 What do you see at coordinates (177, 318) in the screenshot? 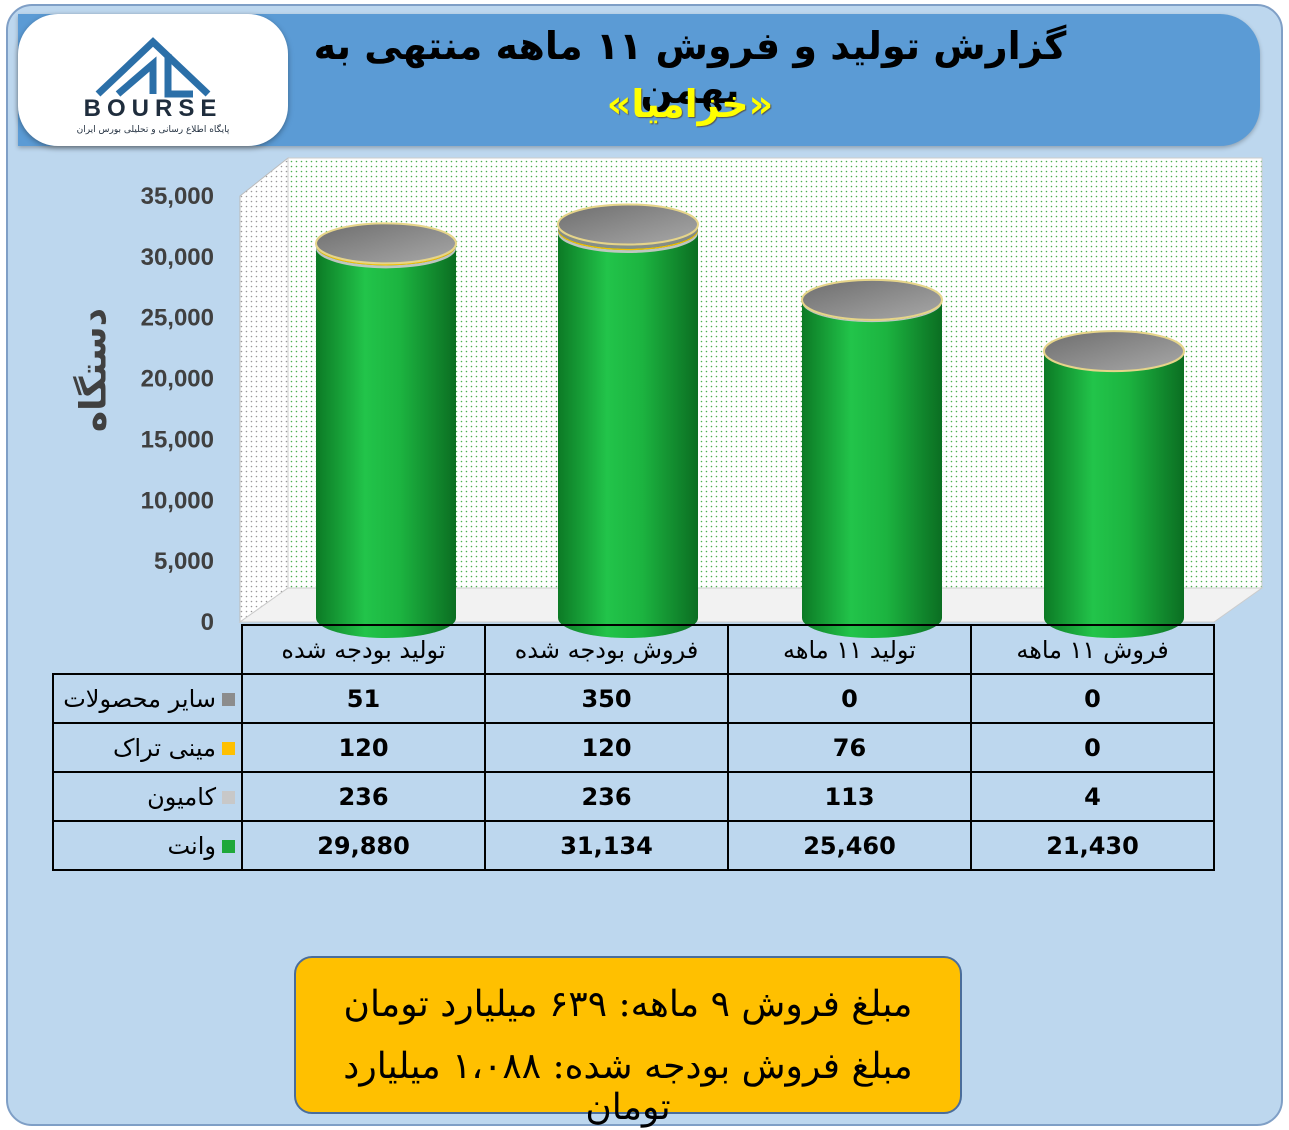
I see `y-tick-label: 25,000` at bounding box center [177, 318].